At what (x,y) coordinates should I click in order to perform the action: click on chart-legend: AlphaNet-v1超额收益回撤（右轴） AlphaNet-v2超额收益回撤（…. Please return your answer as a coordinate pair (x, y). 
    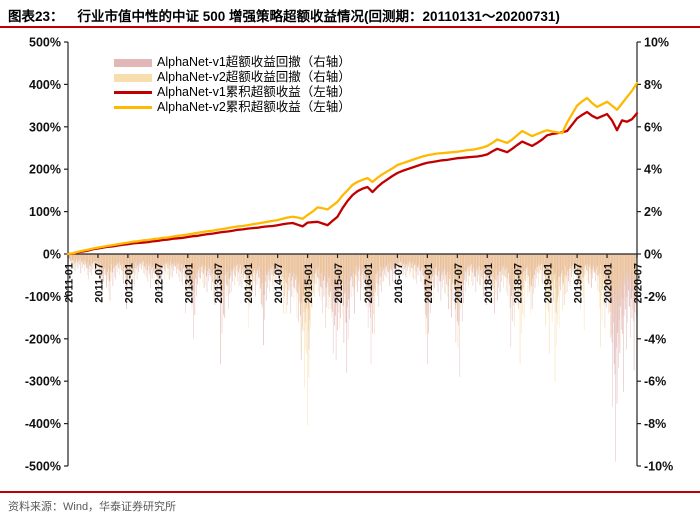
    Looking at the image, I should click on (232, 85).